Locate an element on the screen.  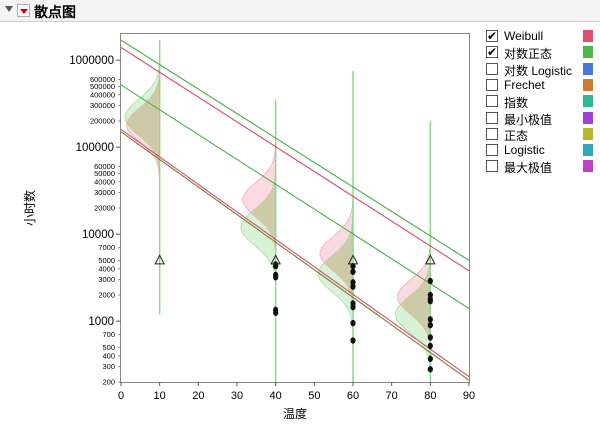
legend-item: 指数 is located at coordinates (543, 101).